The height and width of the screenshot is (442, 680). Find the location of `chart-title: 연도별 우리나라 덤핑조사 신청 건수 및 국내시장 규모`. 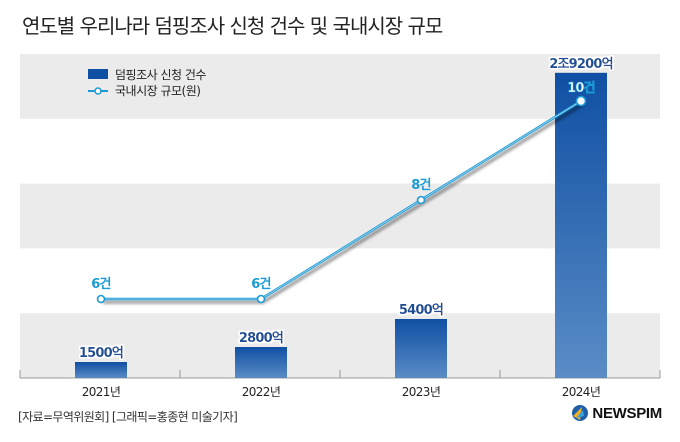

chart-title: 연도별 우리나라 덤핑조사 신청 건수 및 국내시장 규모 is located at coordinates (232, 26).